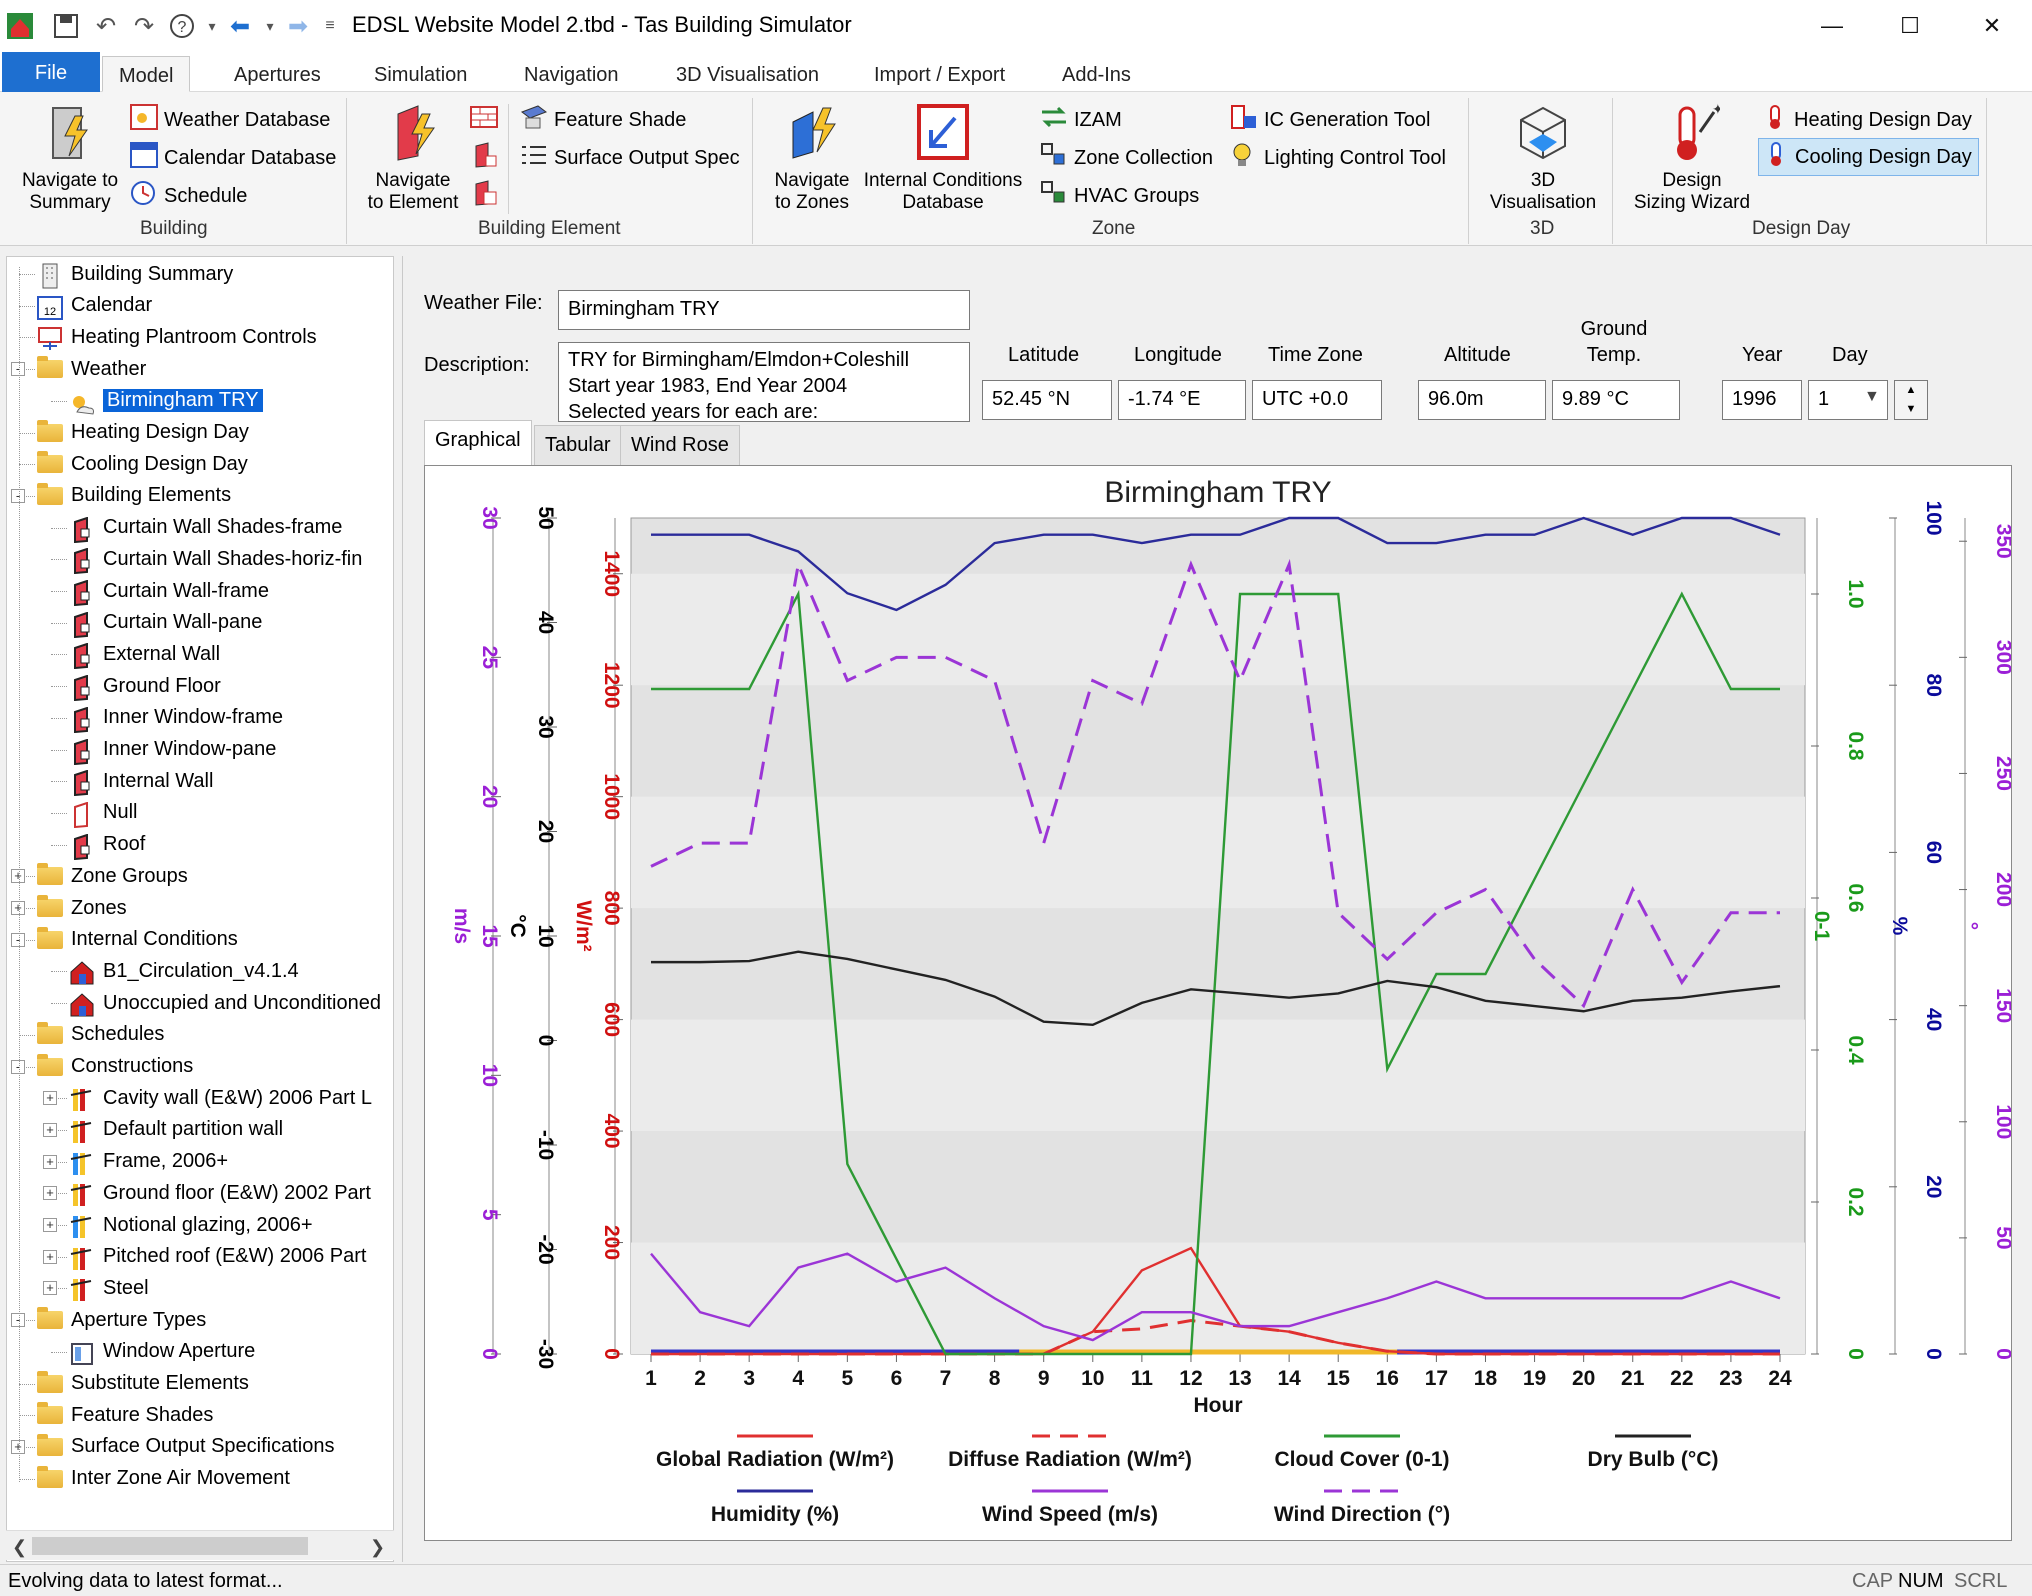  Describe the element at coordinates (188, 196) in the screenshot. I see `schedule-button: Schedule` at that location.